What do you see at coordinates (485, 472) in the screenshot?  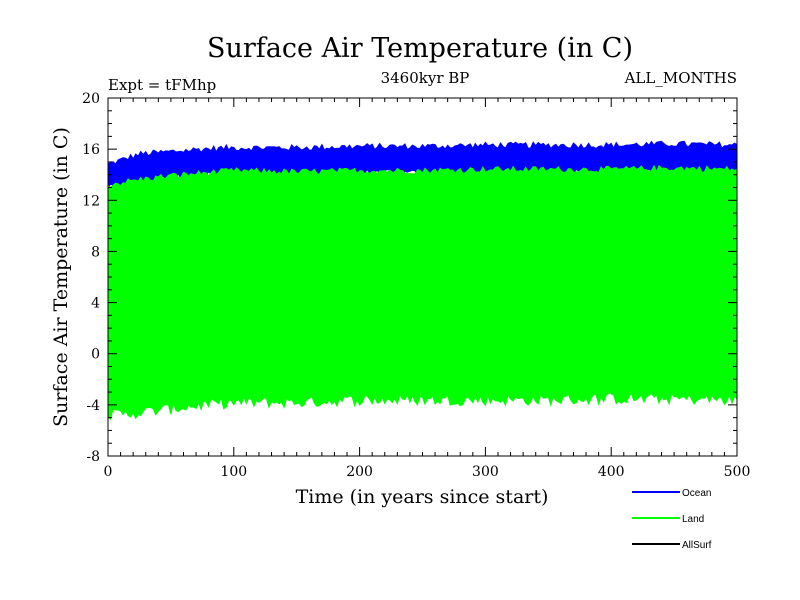 I see `x-tick-label: 300` at bounding box center [485, 472].